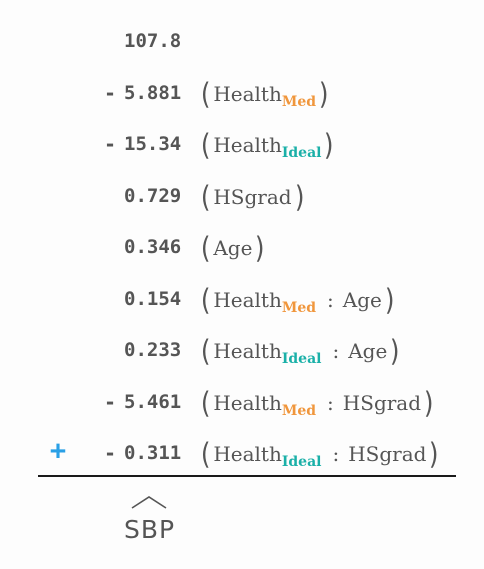  I want to click on predictor-term: (HSgrad), so click(252, 197).